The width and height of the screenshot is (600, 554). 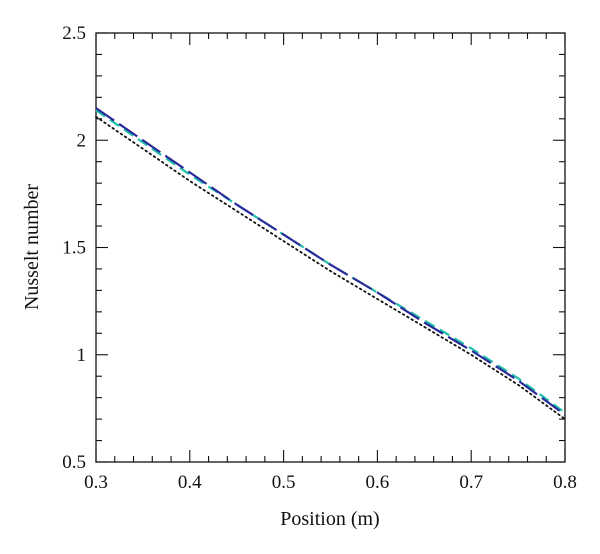 What do you see at coordinates (190, 482) in the screenshot?
I see `x-tick-label: 0.4` at bounding box center [190, 482].